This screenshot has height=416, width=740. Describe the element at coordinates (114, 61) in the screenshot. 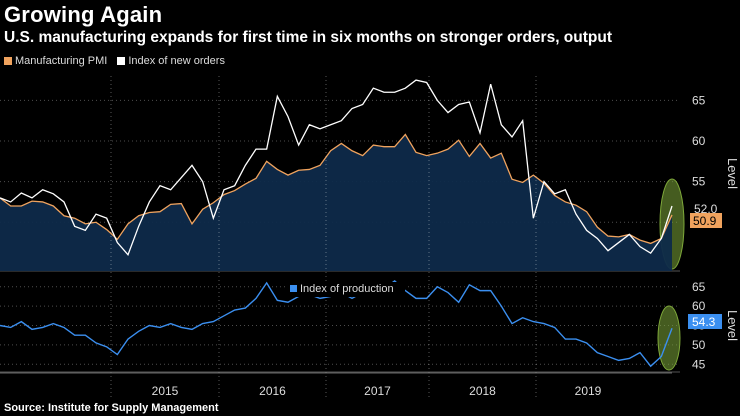

I see `top-legend: Manufacturing PMI Index of new orders` at that location.